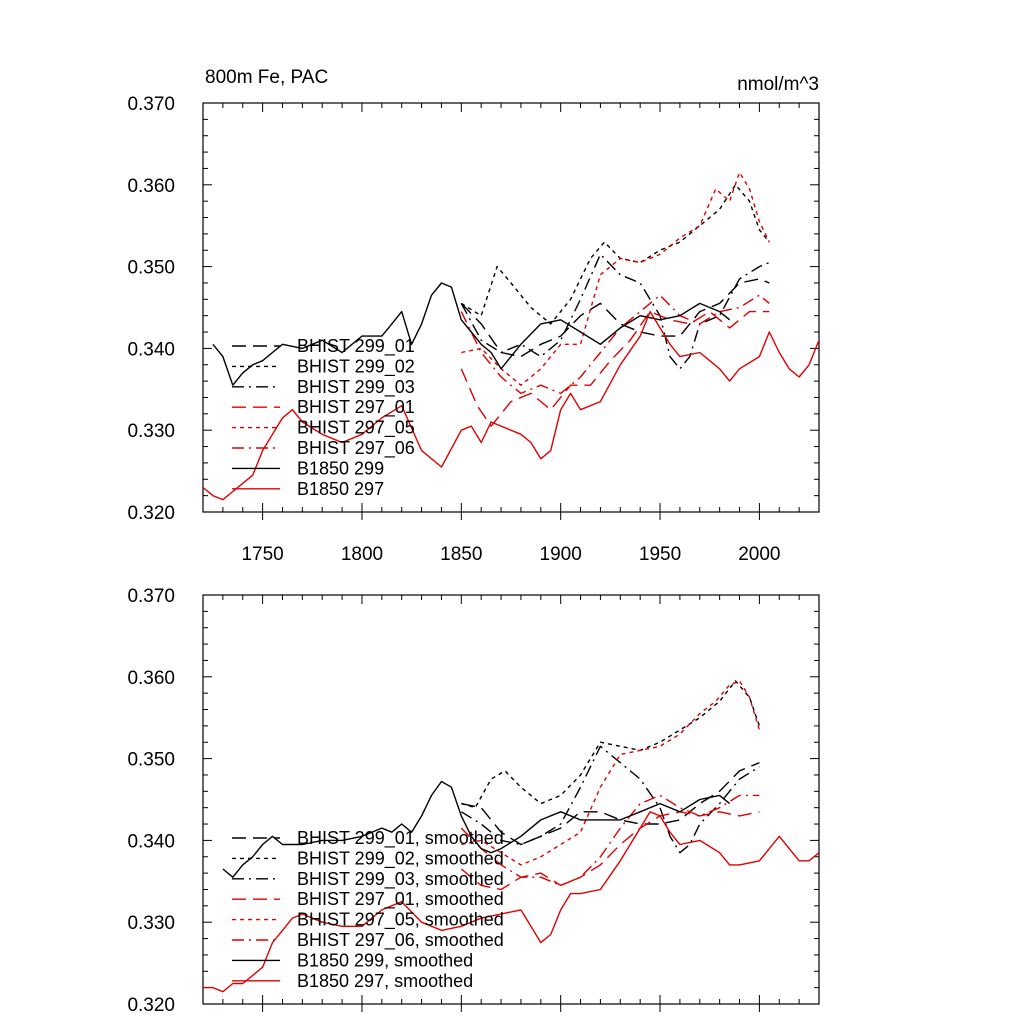 The height and width of the screenshot is (1024, 1024). I want to click on legend-label: BHIST 297_06, smoothed, so click(400, 940).